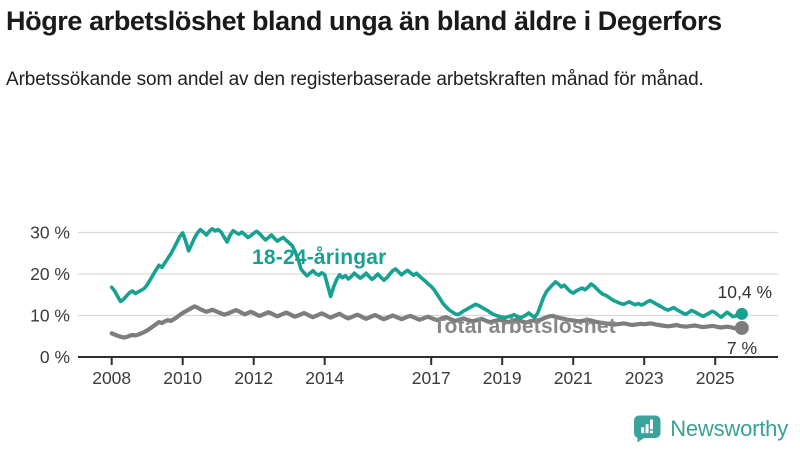 The height and width of the screenshot is (450, 800). I want to click on y-axis-label-0: 0 %, so click(55, 357).